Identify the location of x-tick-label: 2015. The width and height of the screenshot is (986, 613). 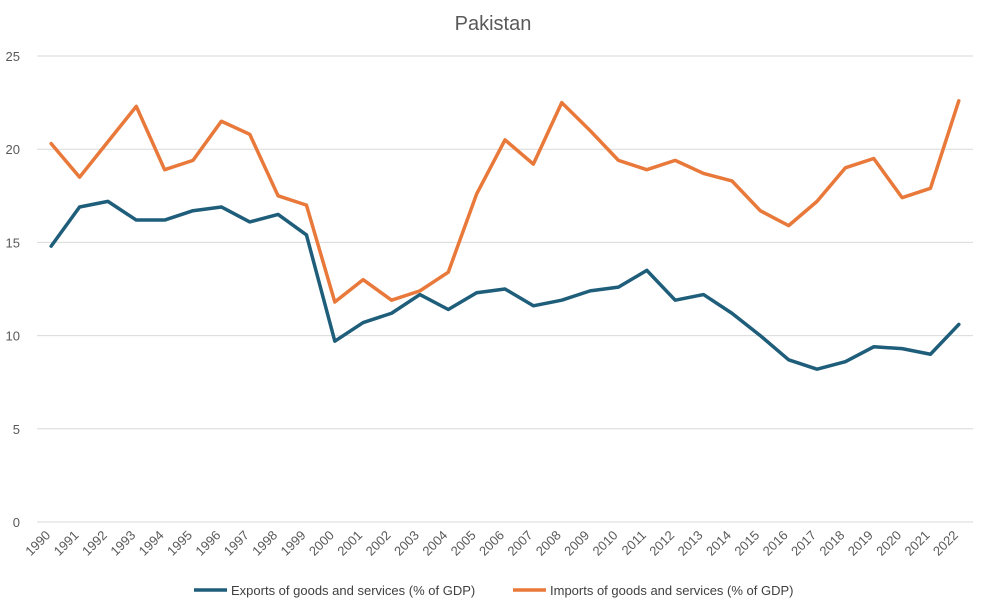
(746, 543).